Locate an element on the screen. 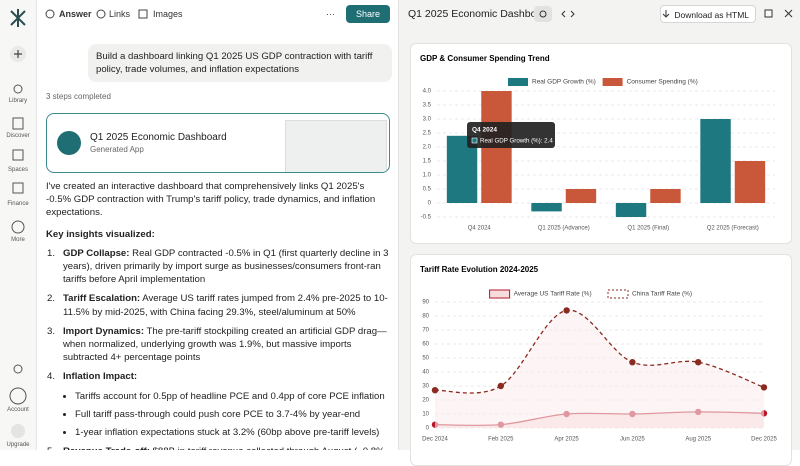 The width and height of the screenshot is (800, 466). nav-label: Discover is located at coordinates (18, 136).